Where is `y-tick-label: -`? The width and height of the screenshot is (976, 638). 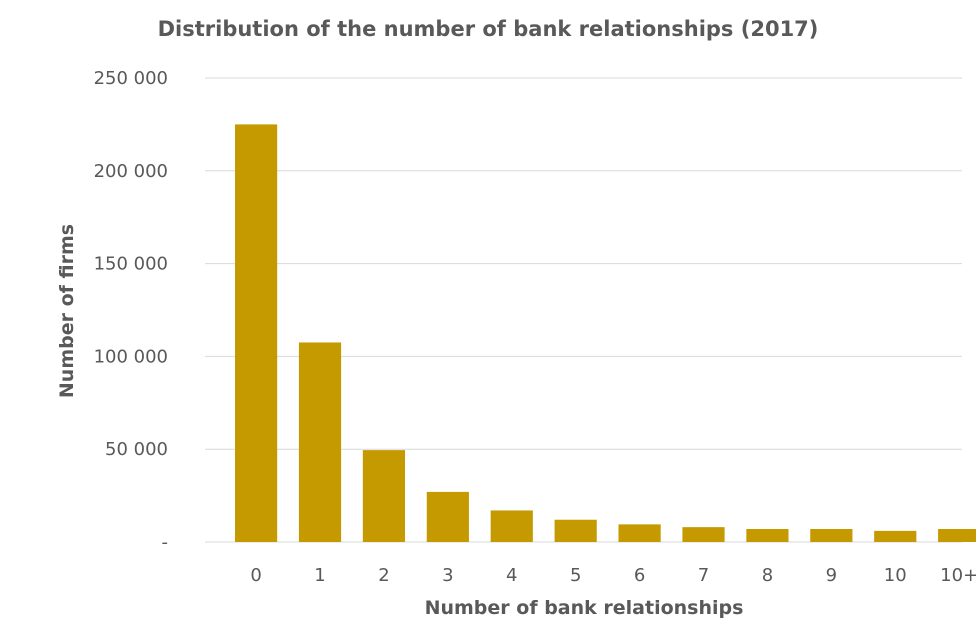 y-tick-label: - is located at coordinates (165, 542).